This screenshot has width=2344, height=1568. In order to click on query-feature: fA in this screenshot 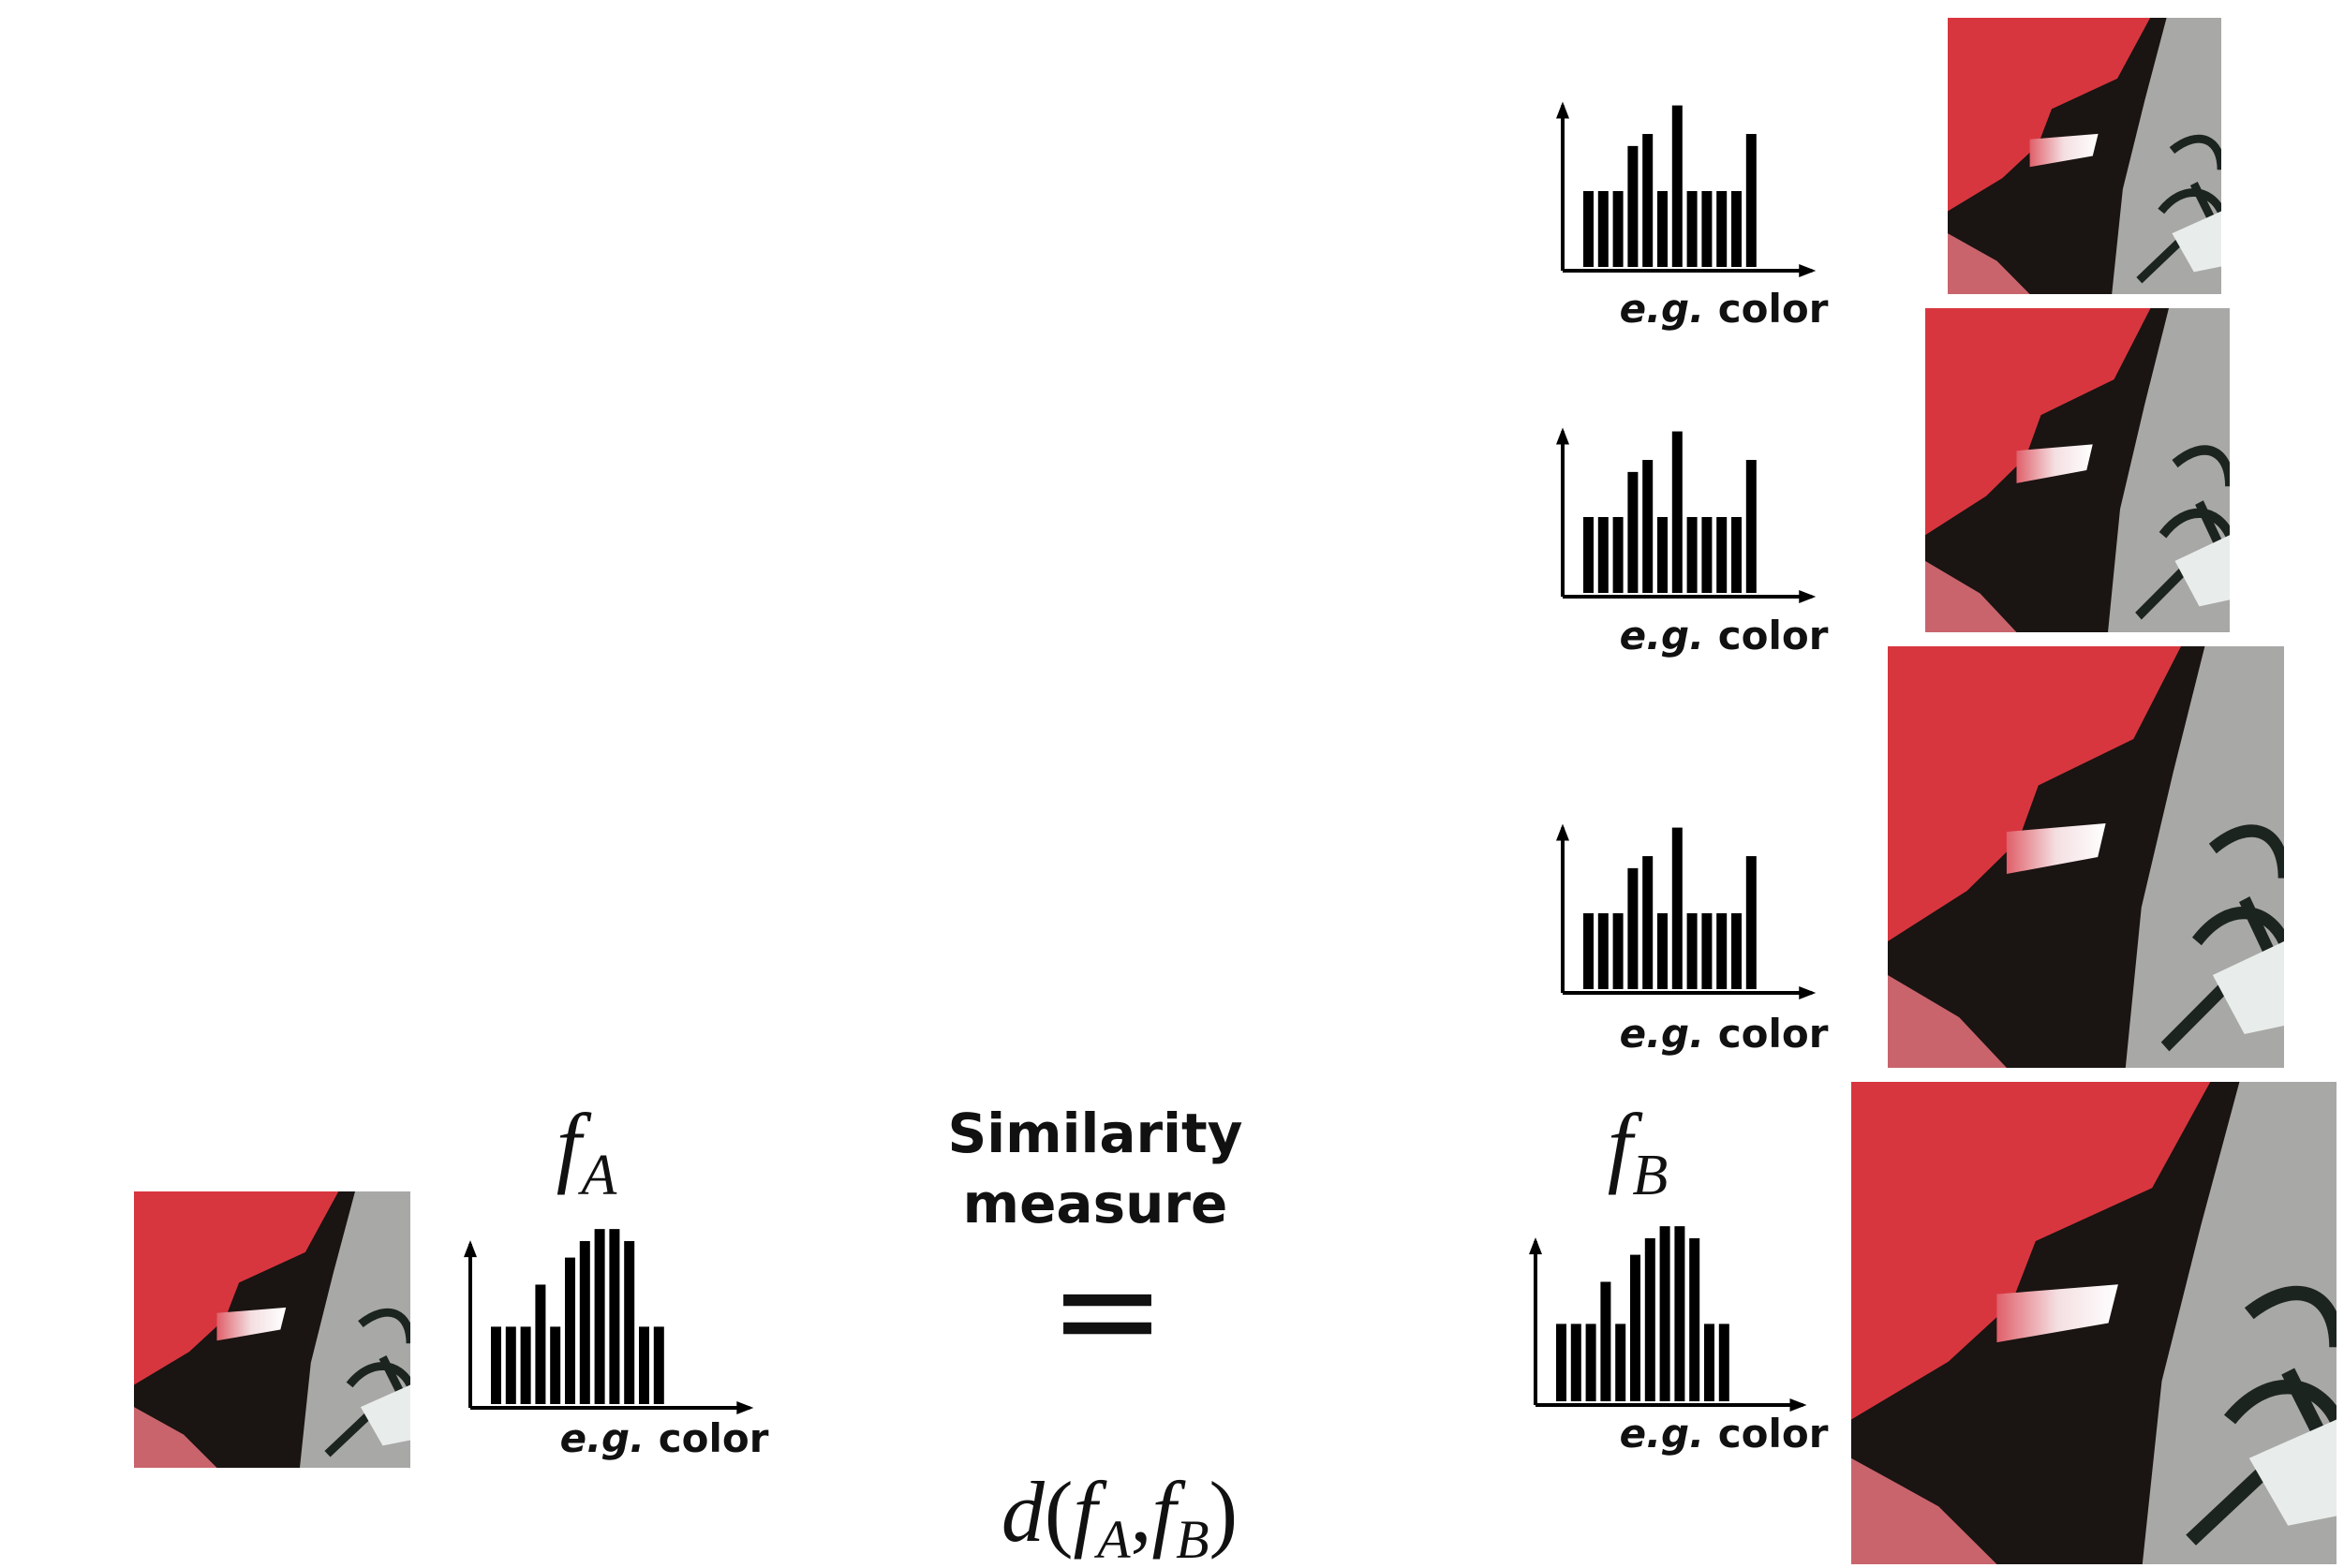, I will do `click(587, 1151)`.